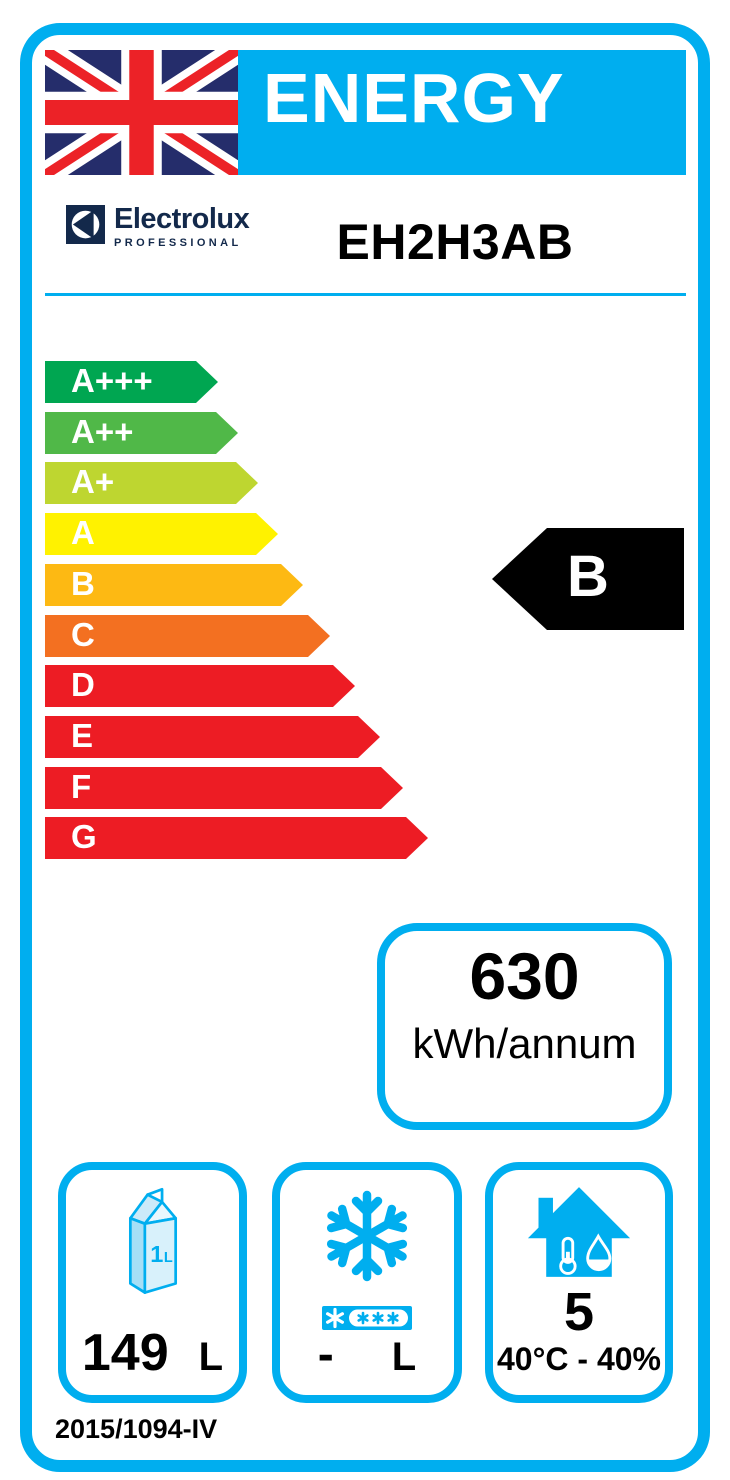 Image resolution: width=730 pixels, height=1480 pixels. I want to click on freezer-value: -, so click(325, 1354).